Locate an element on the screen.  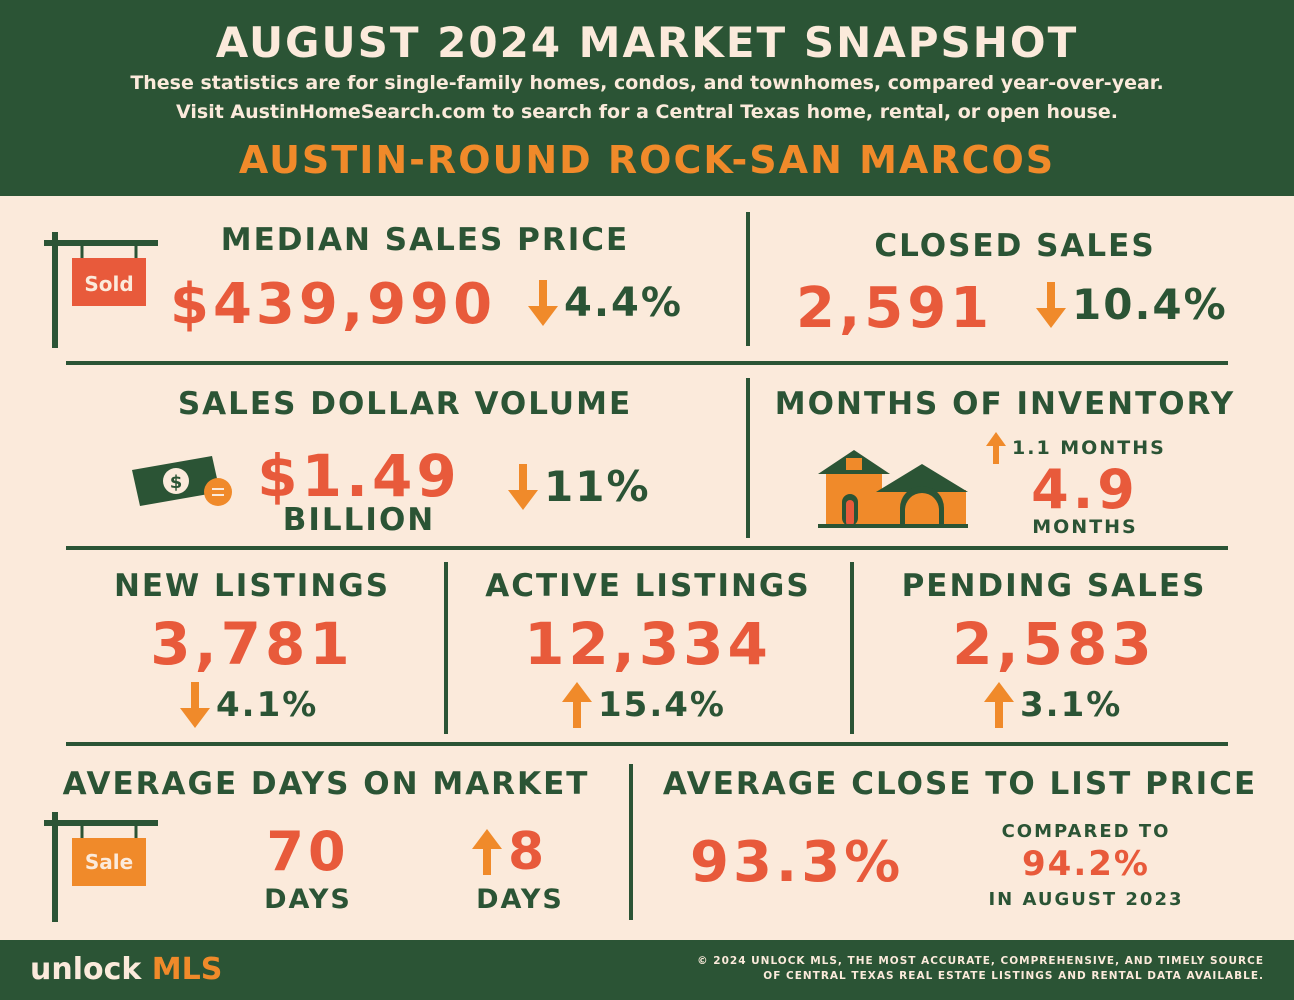
median-sales-price-change: 4.4% is located at coordinates (605, 303).